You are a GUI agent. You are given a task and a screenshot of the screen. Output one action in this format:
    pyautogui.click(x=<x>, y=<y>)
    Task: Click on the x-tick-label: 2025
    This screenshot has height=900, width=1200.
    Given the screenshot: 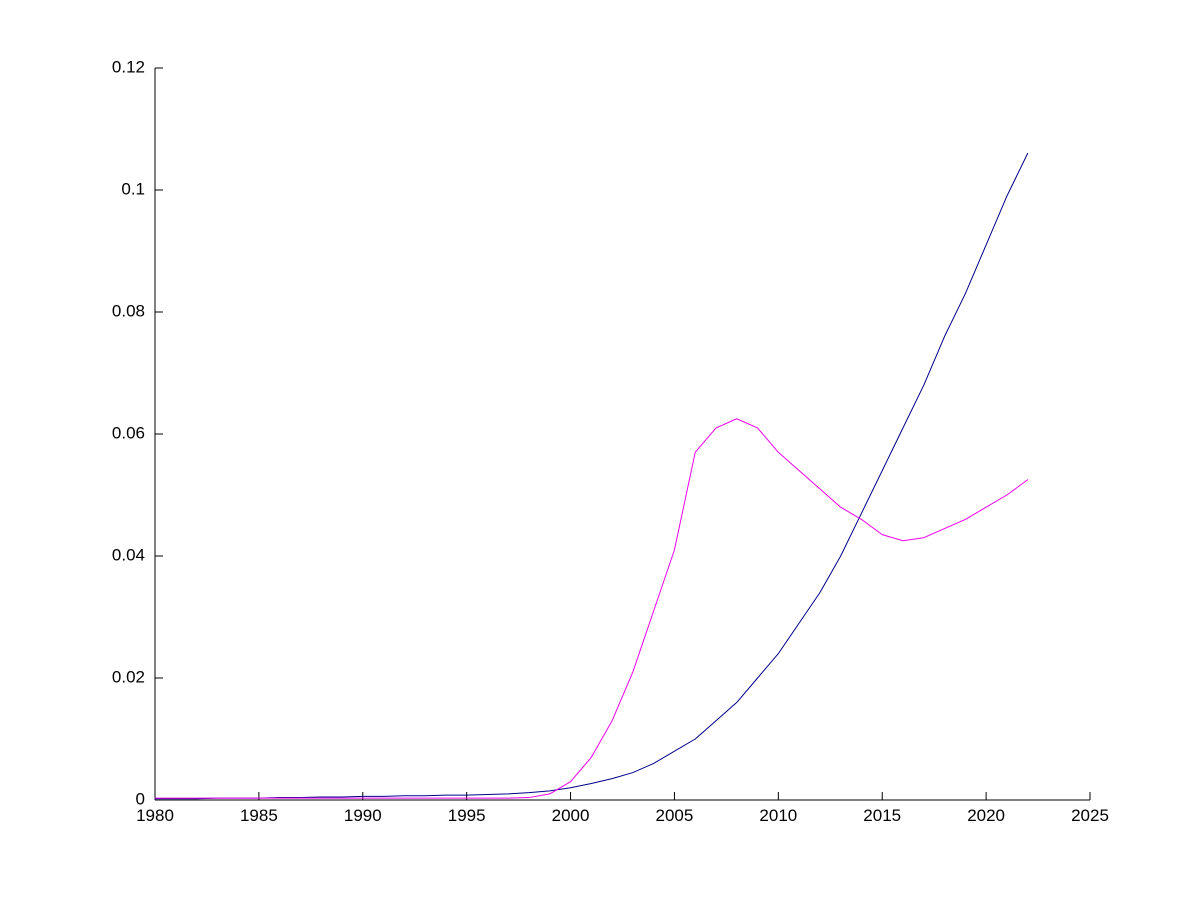 What is the action you would take?
    pyautogui.click(x=1090, y=815)
    